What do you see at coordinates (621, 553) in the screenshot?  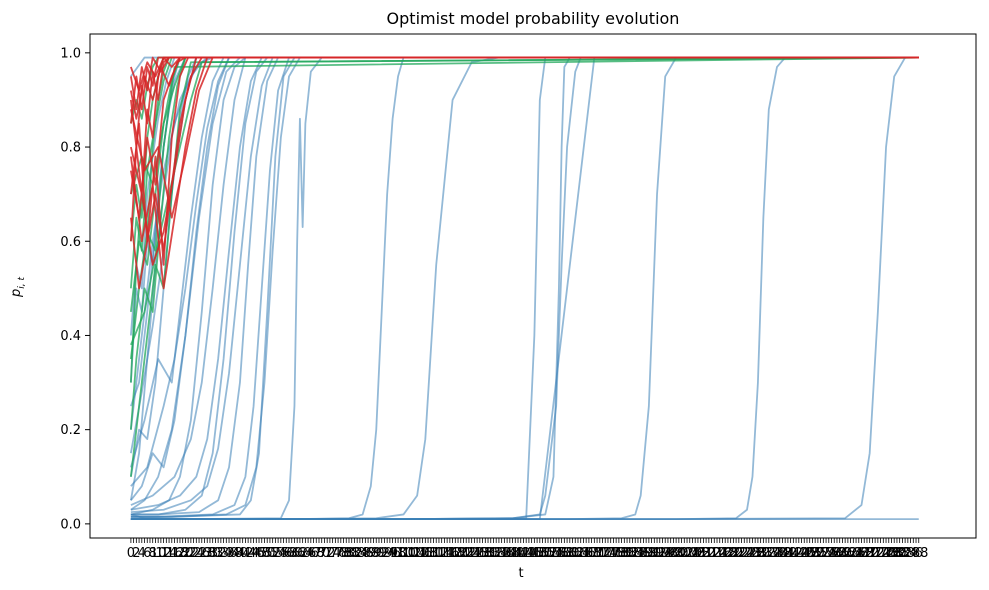 I see `x-tick-label: 180` at bounding box center [621, 553].